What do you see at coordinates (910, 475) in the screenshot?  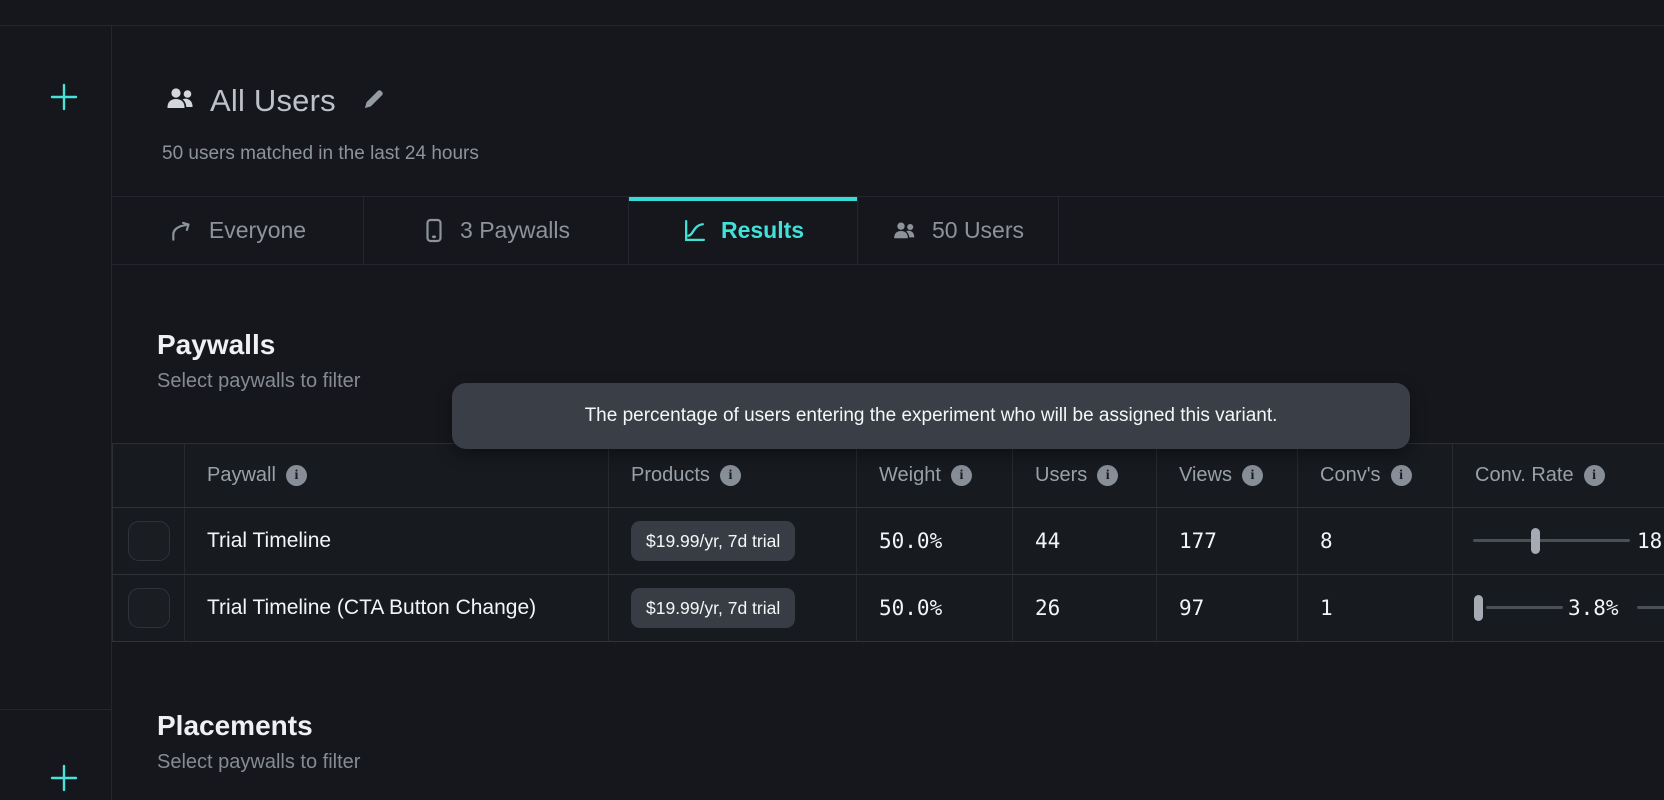 I see `column-label: Weight` at bounding box center [910, 475].